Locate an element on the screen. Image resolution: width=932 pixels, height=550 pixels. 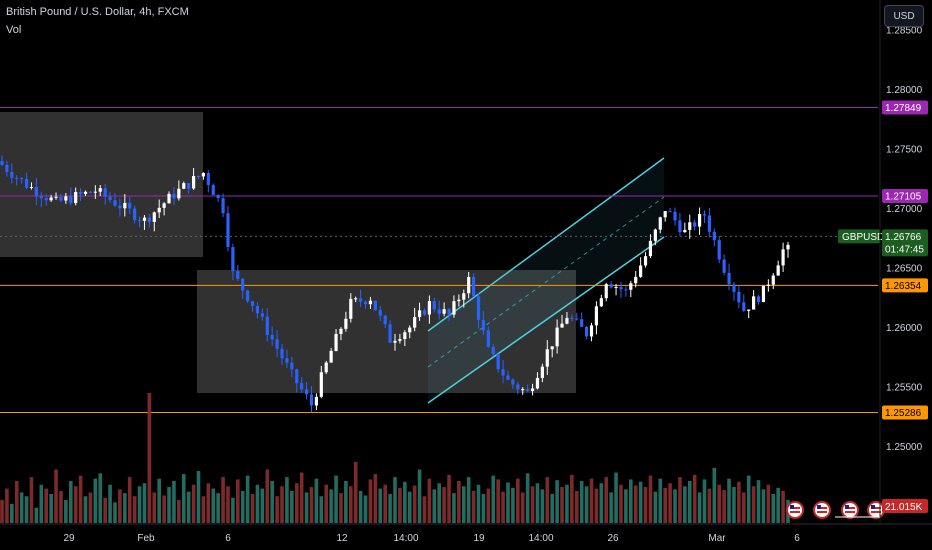
level-label-text: 1.27849 is located at coordinates (903, 108).